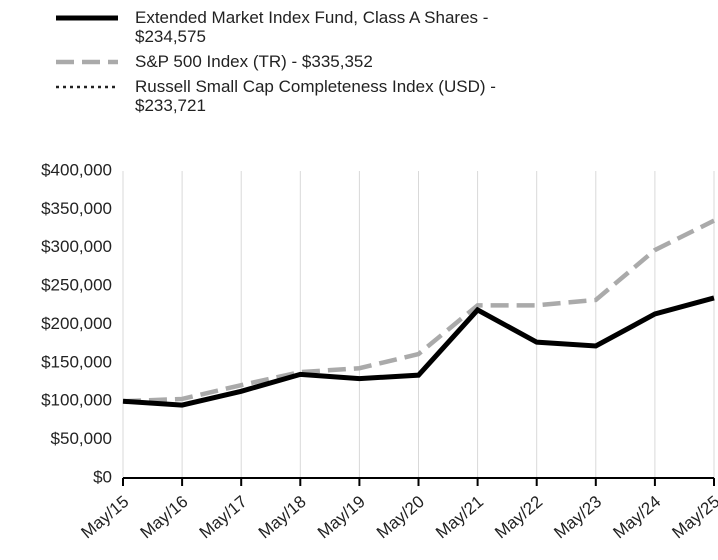 This screenshot has height=560, width=718. Describe the element at coordinates (459, 517) in the screenshot. I see `x-tick-label: May/21` at that location.